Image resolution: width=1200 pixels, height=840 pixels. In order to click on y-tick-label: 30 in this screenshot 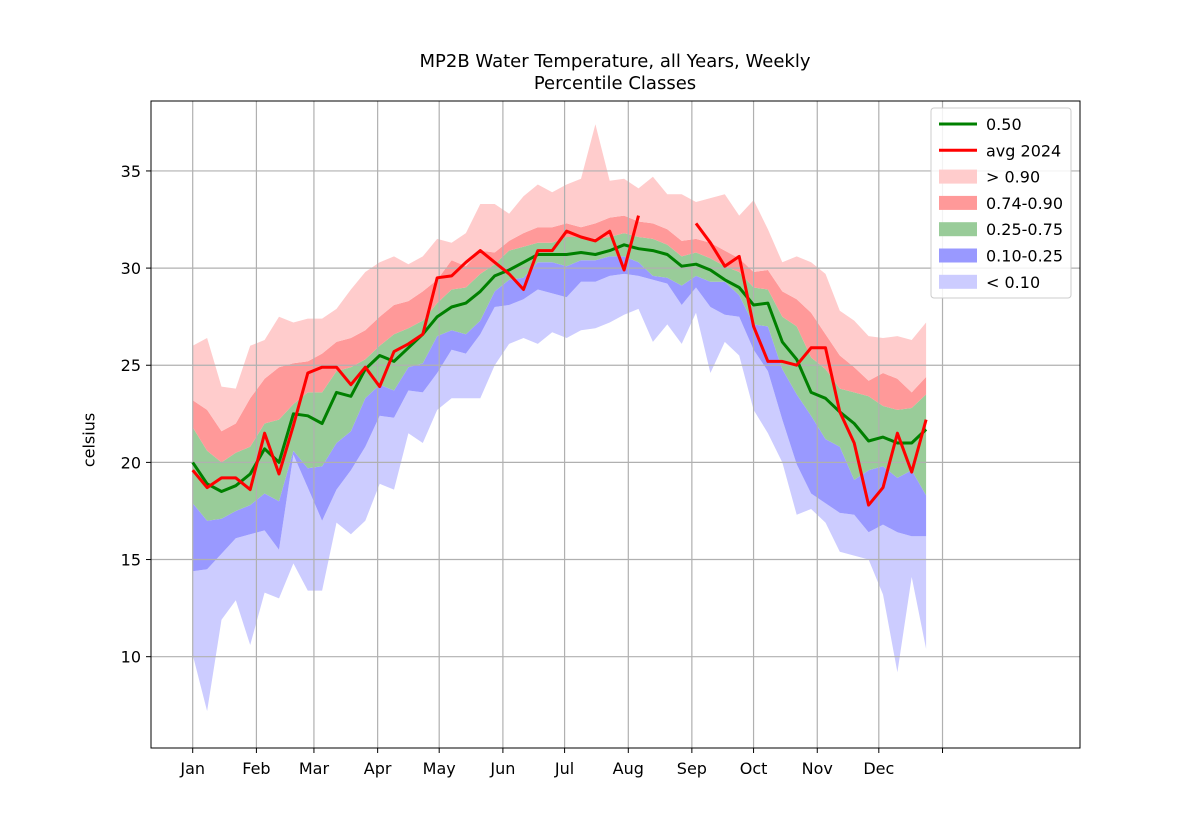, I will do `click(131, 268)`.